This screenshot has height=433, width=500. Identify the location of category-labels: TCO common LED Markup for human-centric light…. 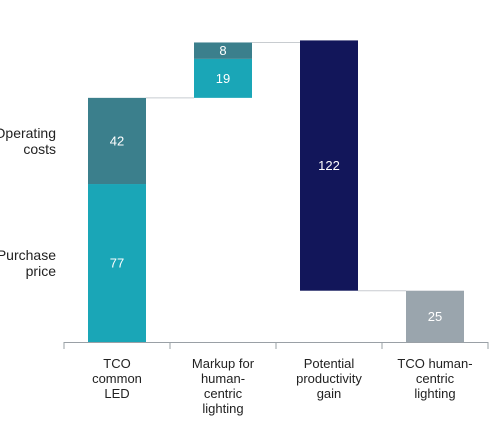
(282, 386).